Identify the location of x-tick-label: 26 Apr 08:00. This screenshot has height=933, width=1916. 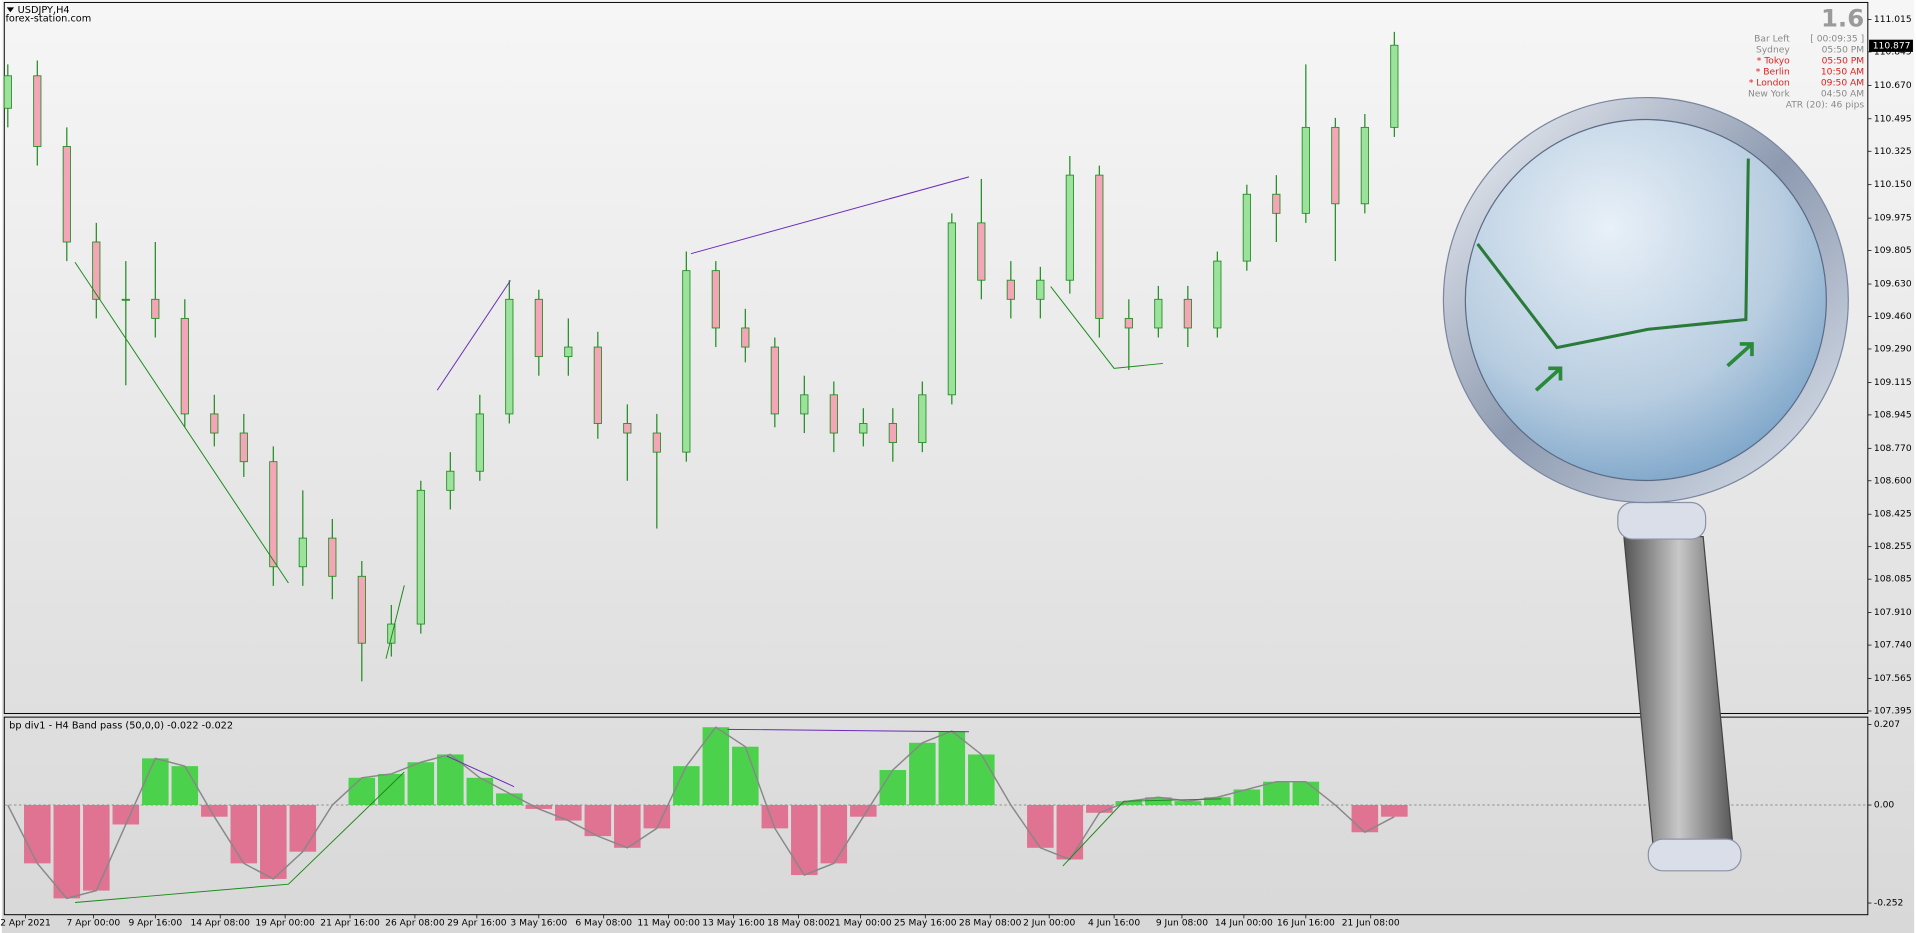
(415, 924).